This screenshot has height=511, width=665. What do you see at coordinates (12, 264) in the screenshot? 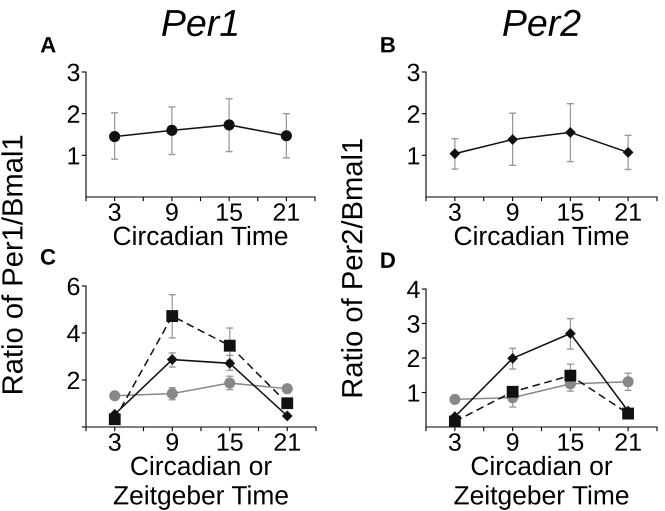
I see `y-axis-title: Ratio of Per1/Bmal1` at bounding box center [12, 264].